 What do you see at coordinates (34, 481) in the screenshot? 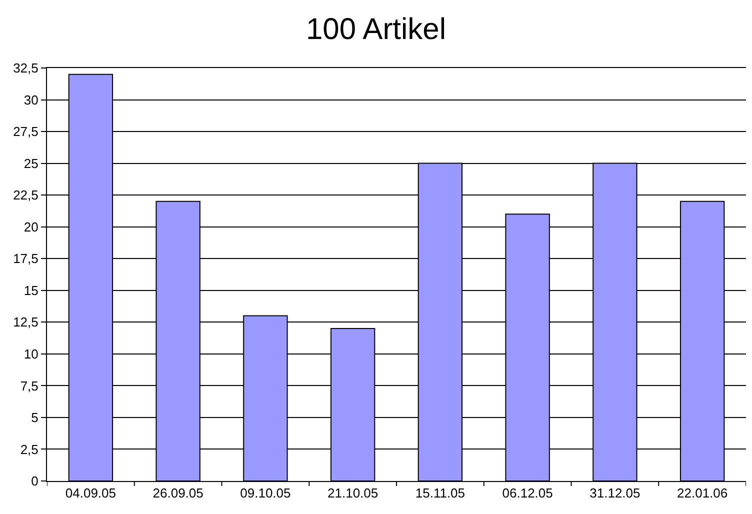
I see `y-tick-label: 0` at bounding box center [34, 481].